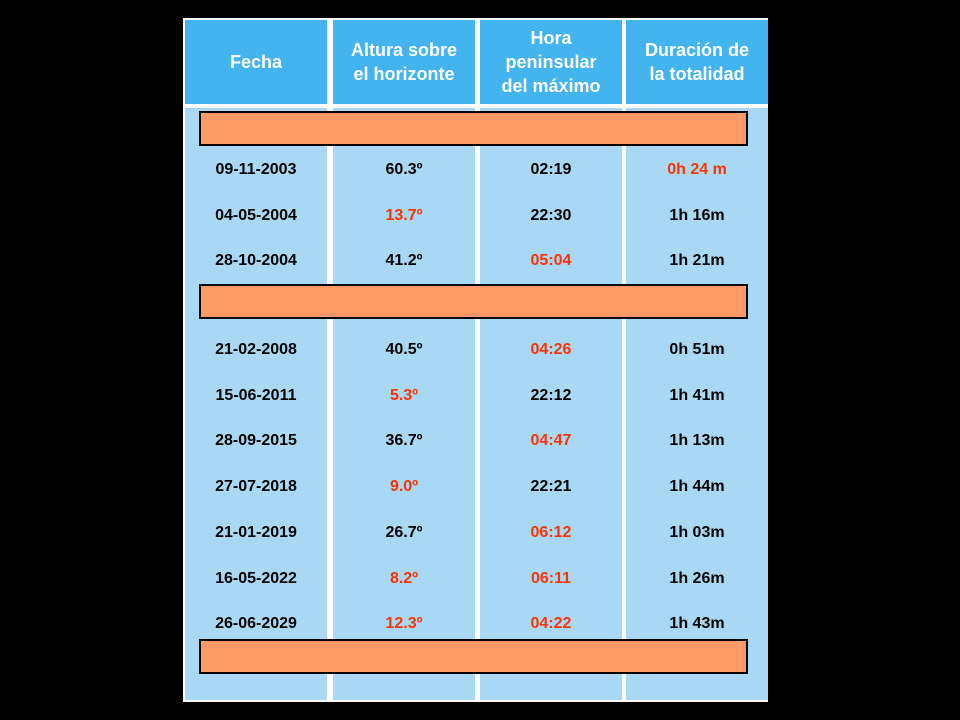  I want to click on column-bg-date, so click(256, 404).